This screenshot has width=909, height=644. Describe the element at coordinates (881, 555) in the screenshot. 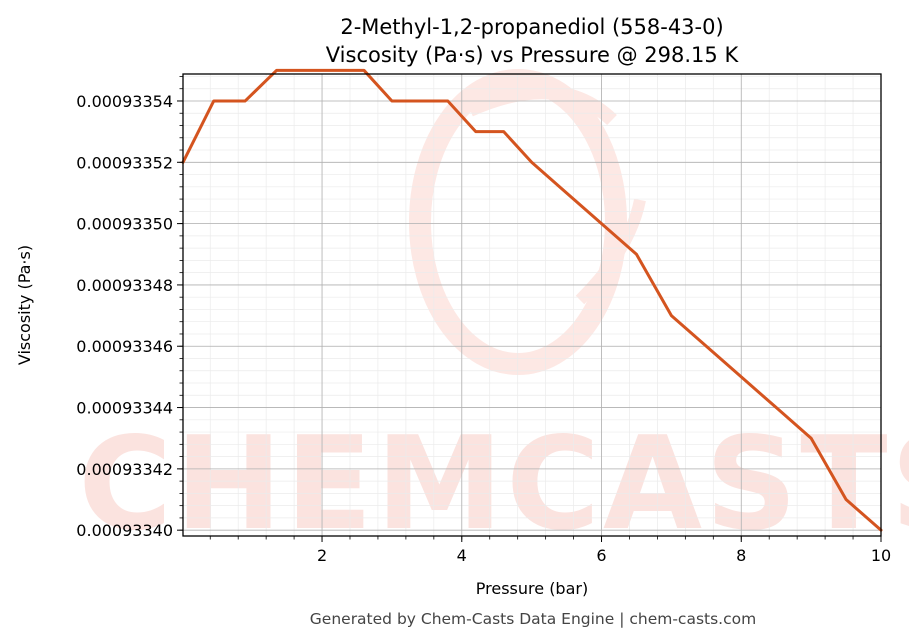

I see `x-tick-label: 10` at that location.